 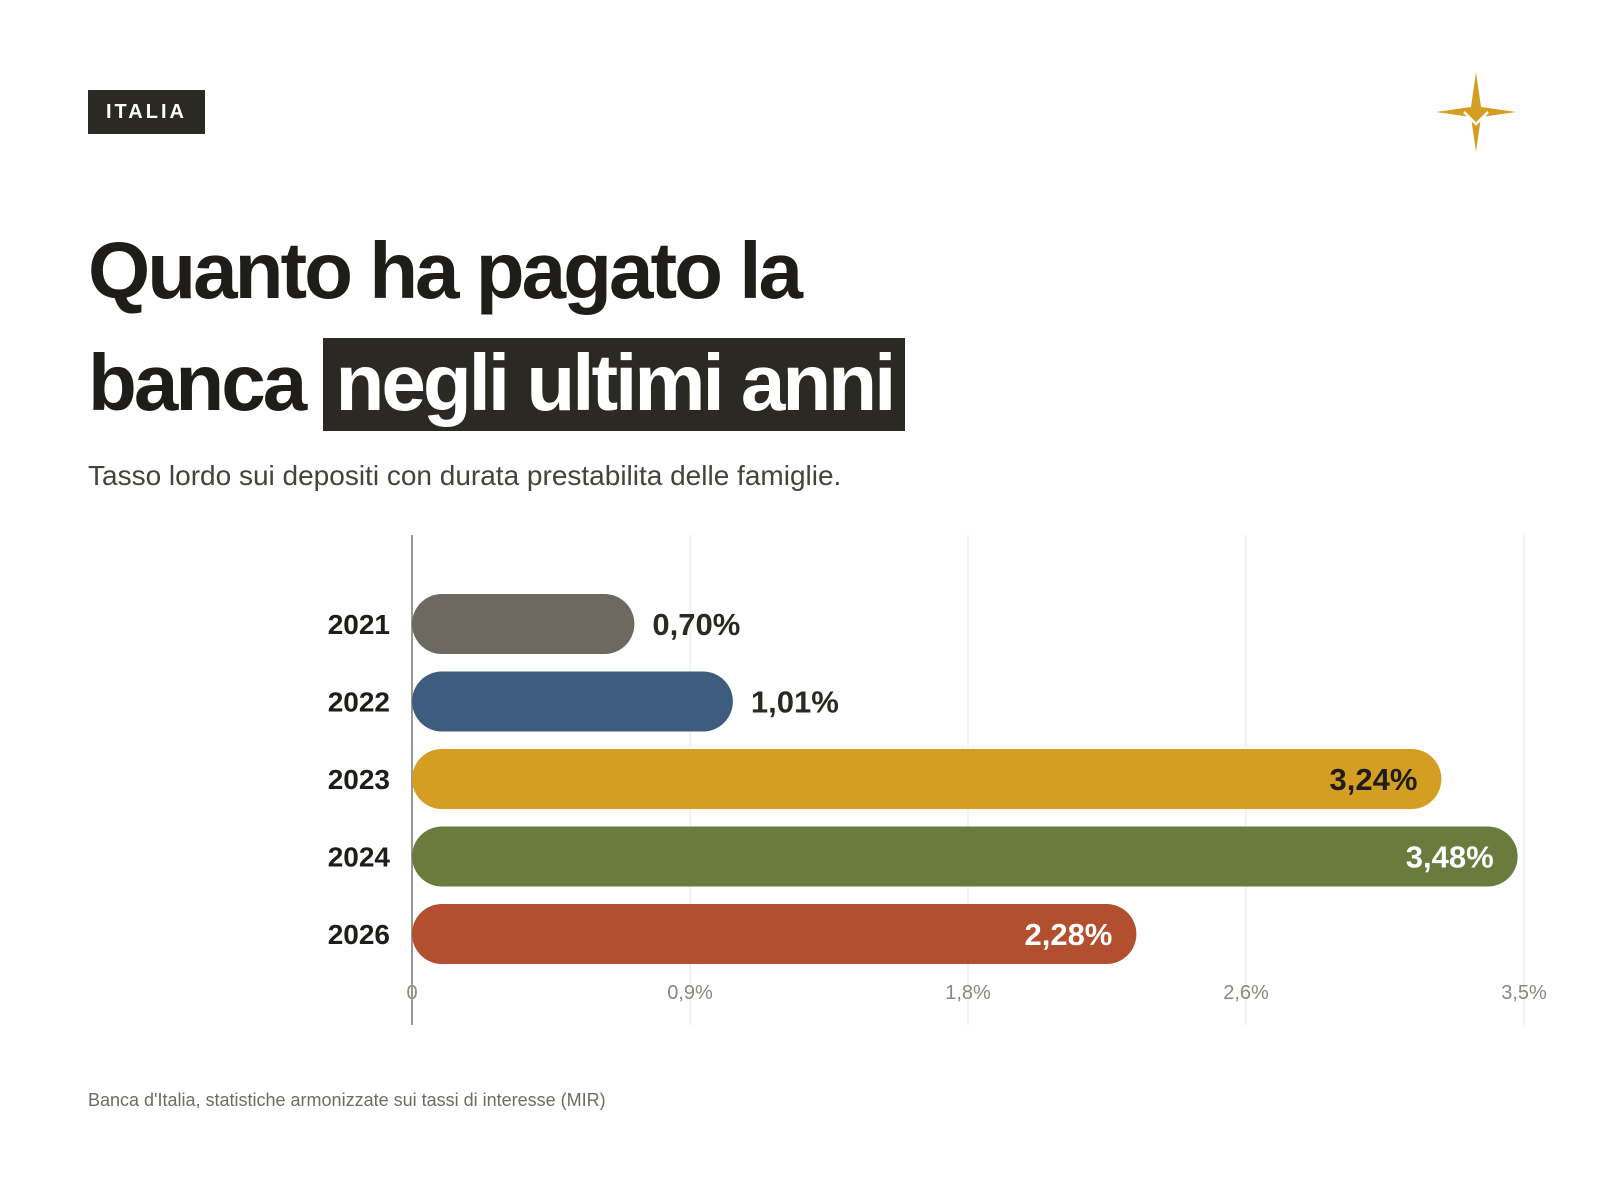 What do you see at coordinates (1450, 857) in the screenshot?
I see `value-label: 3,48%` at bounding box center [1450, 857].